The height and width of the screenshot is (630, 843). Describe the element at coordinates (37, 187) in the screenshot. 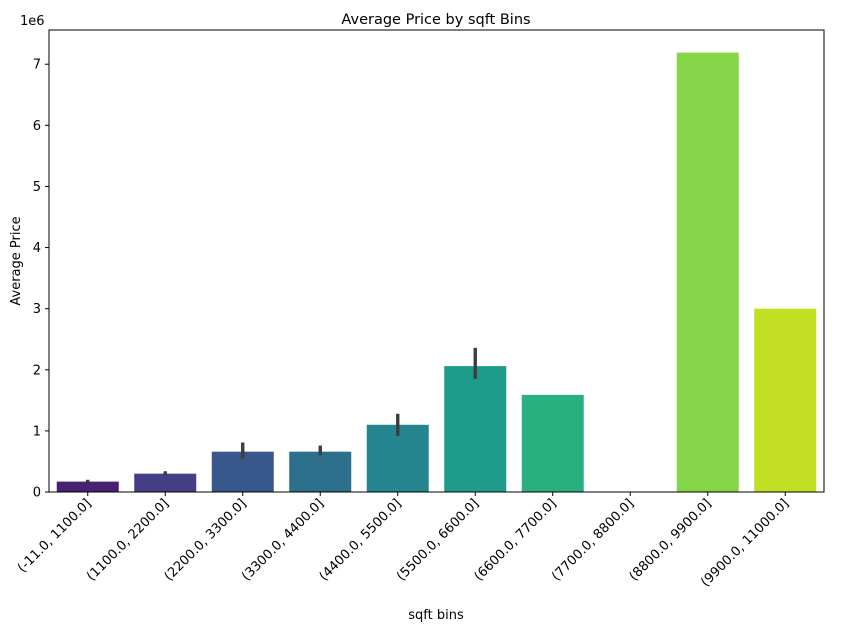

I see `y-tick-label: 5` at that location.